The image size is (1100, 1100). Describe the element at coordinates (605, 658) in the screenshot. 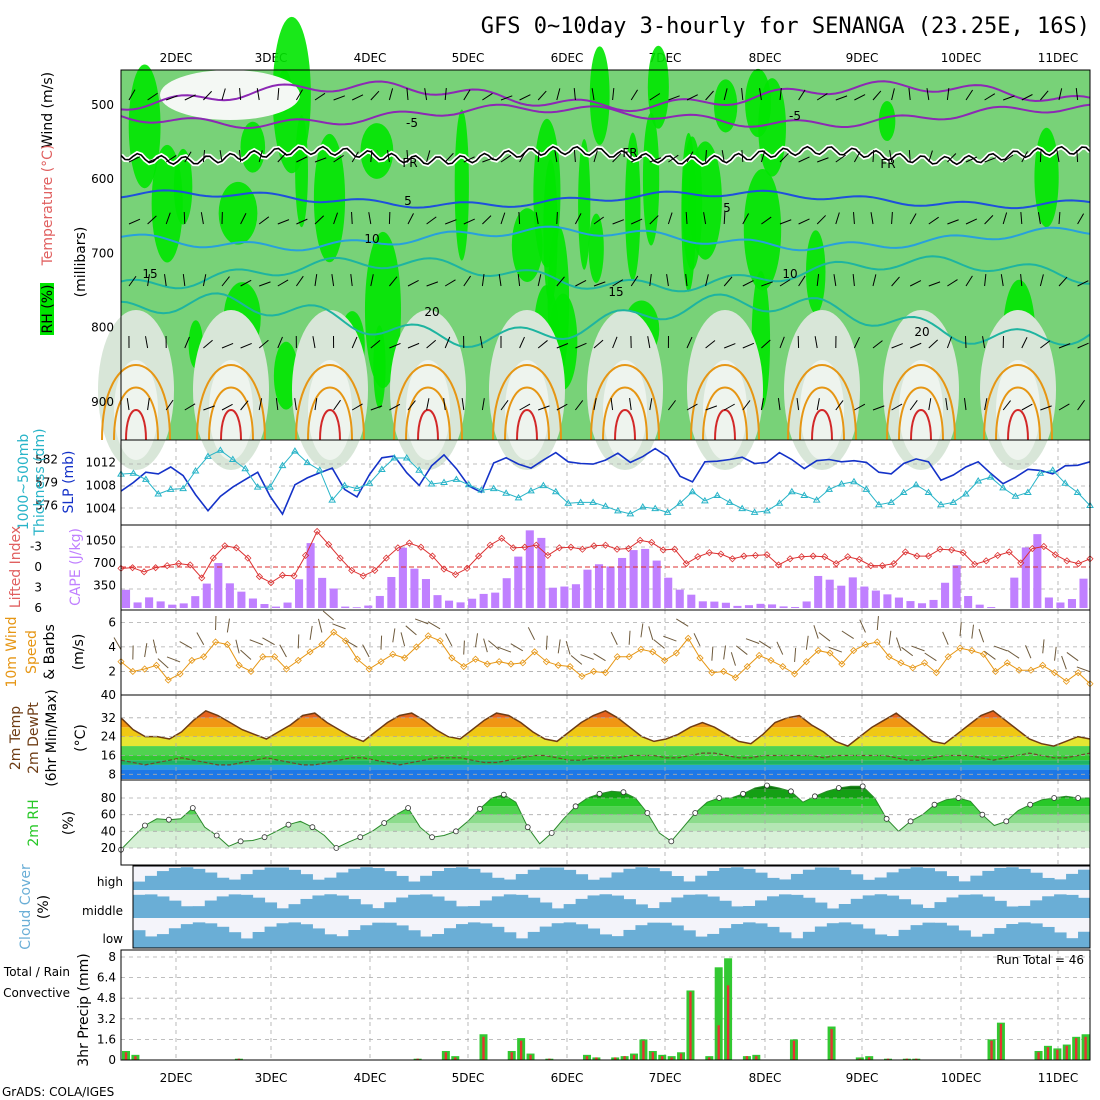

I see `wind10-line` at that location.